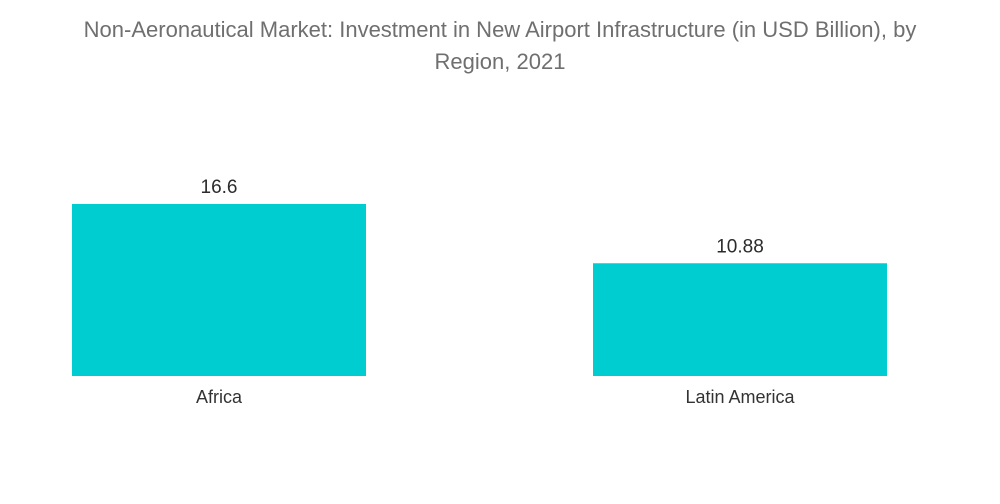 This screenshot has height=504, width=1000. What do you see at coordinates (482, 217) in the screenshot?
I see `value-labels-group: 16.6 10.88` at bounding box center [482, 217].